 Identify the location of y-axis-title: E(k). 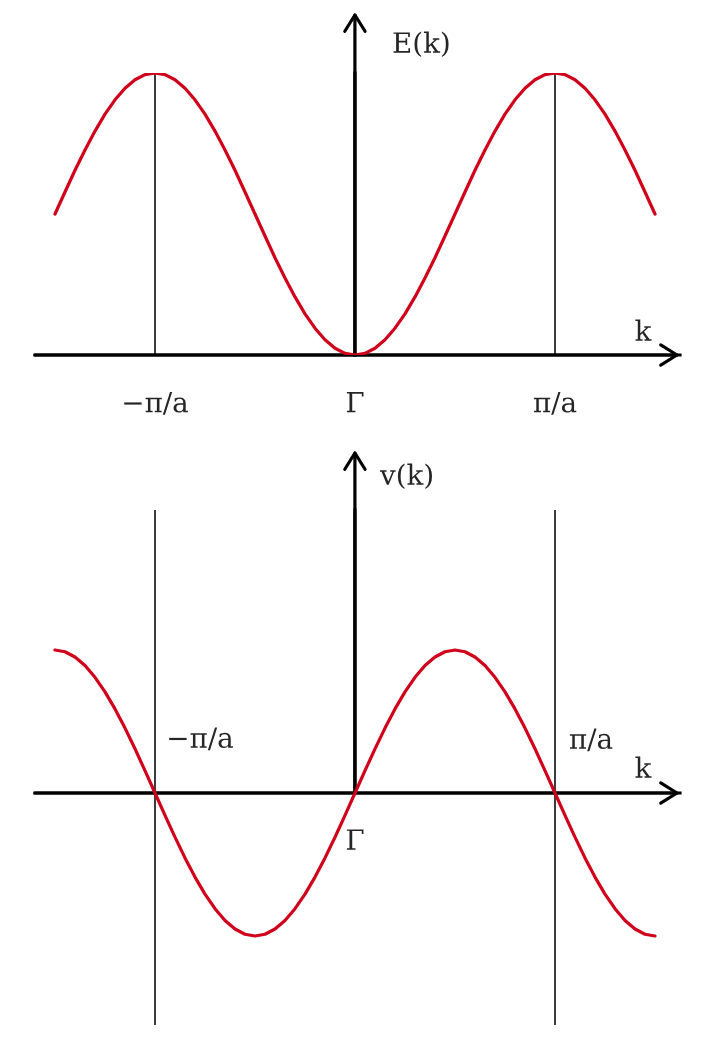
(421, 44).